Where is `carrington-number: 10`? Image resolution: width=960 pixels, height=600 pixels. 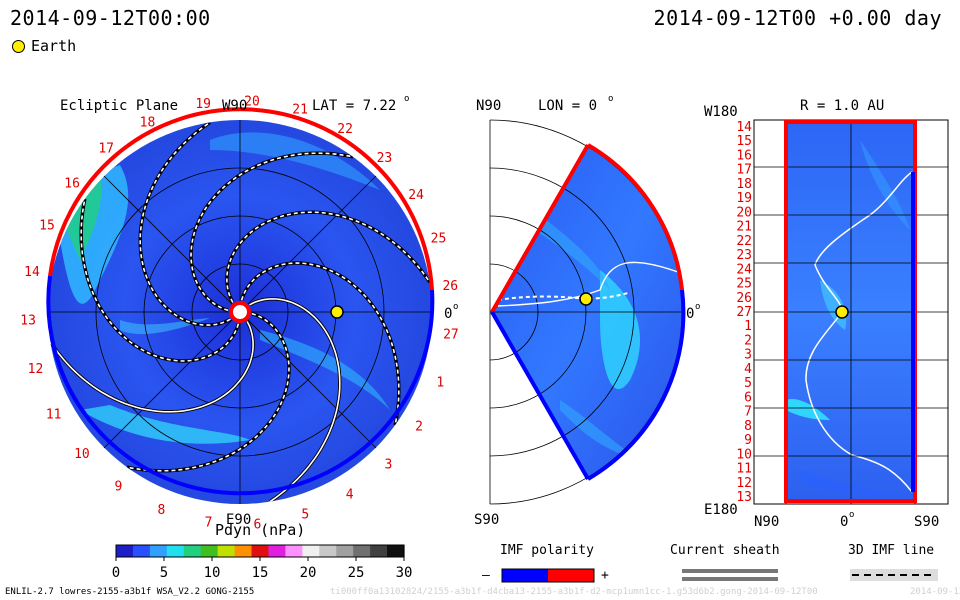
carrington-number: 10 is located at coordinates (82, 454).